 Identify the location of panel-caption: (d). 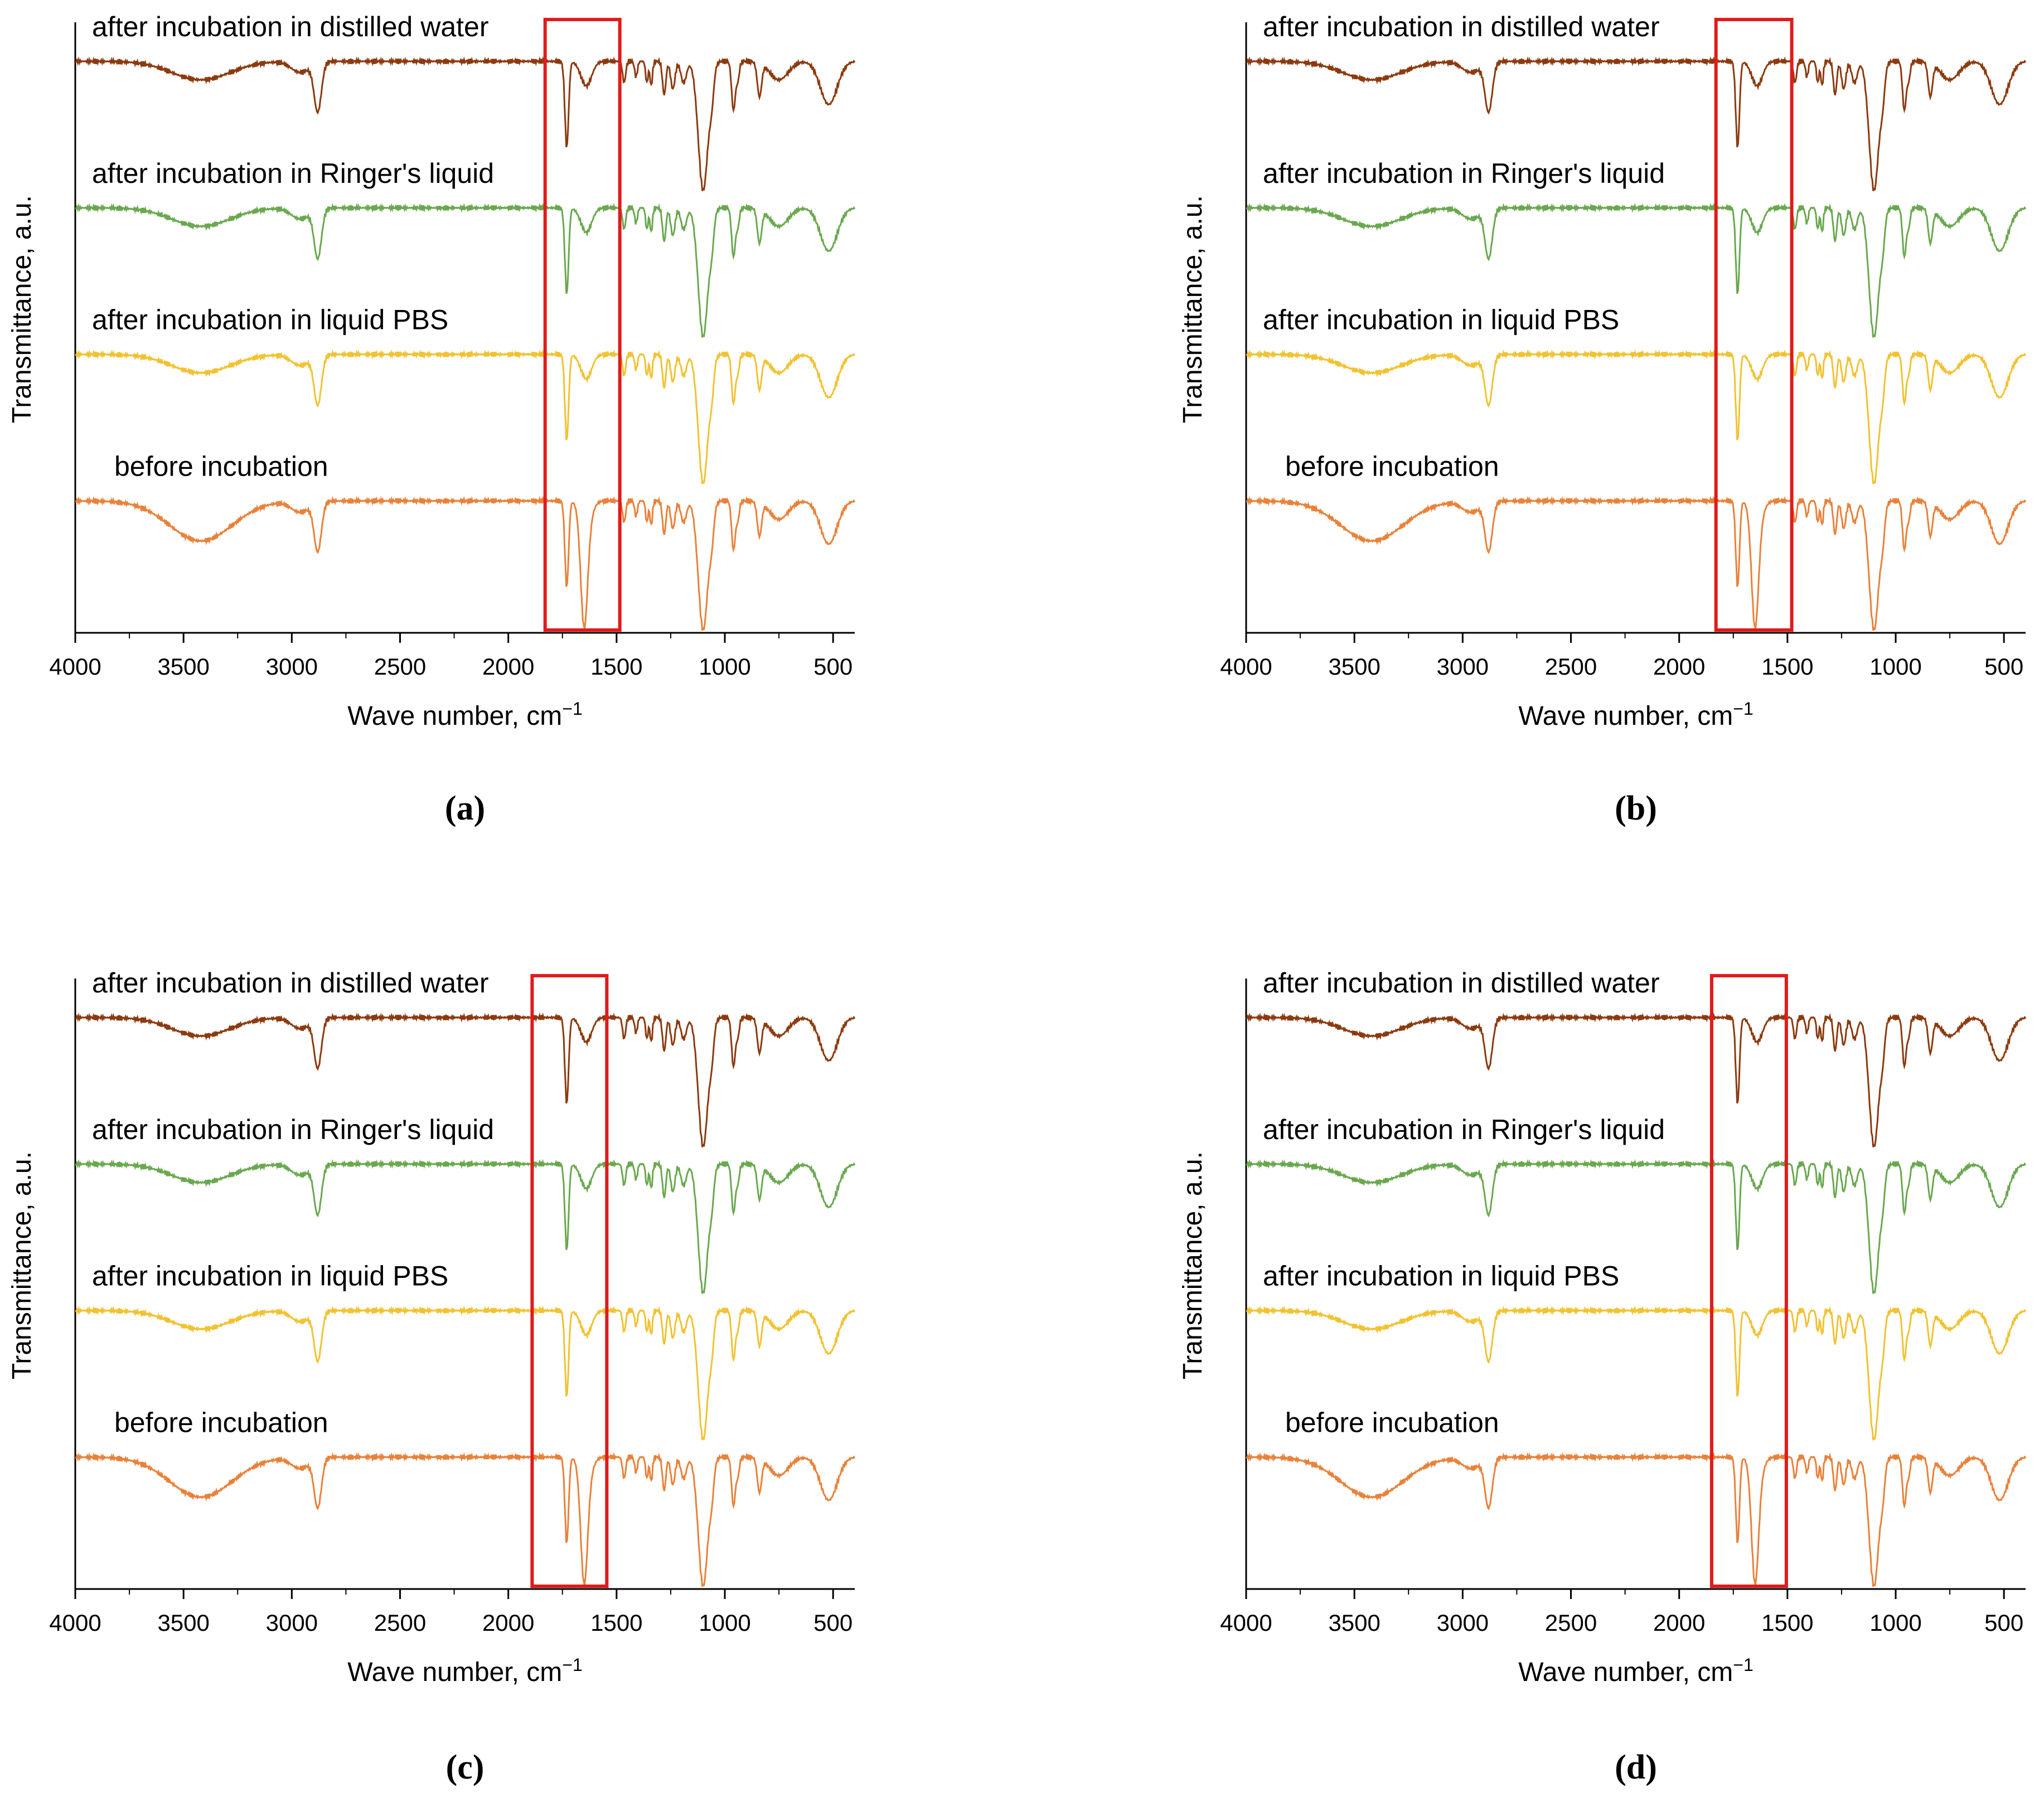
(1636, 1767).